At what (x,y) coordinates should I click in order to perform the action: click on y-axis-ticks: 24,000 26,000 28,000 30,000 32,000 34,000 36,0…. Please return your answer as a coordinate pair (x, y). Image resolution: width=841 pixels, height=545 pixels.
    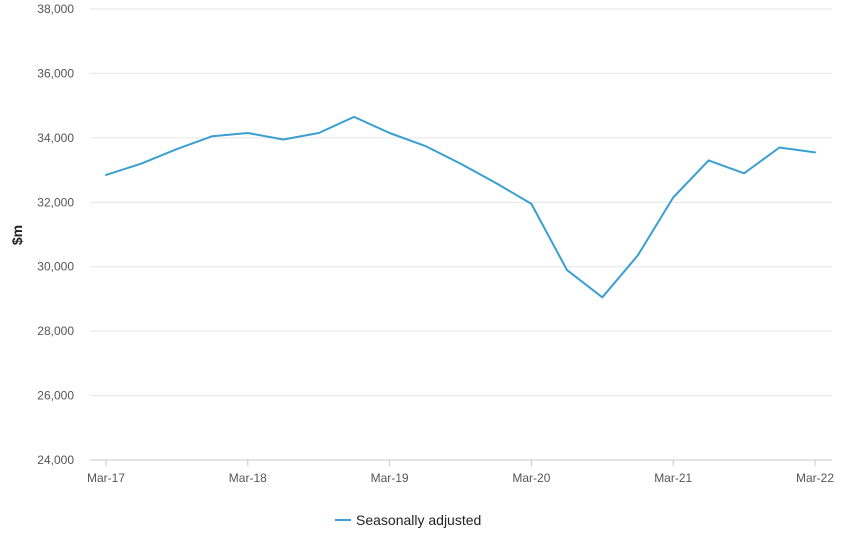
    Looking at the image, I should click on (55, 234).